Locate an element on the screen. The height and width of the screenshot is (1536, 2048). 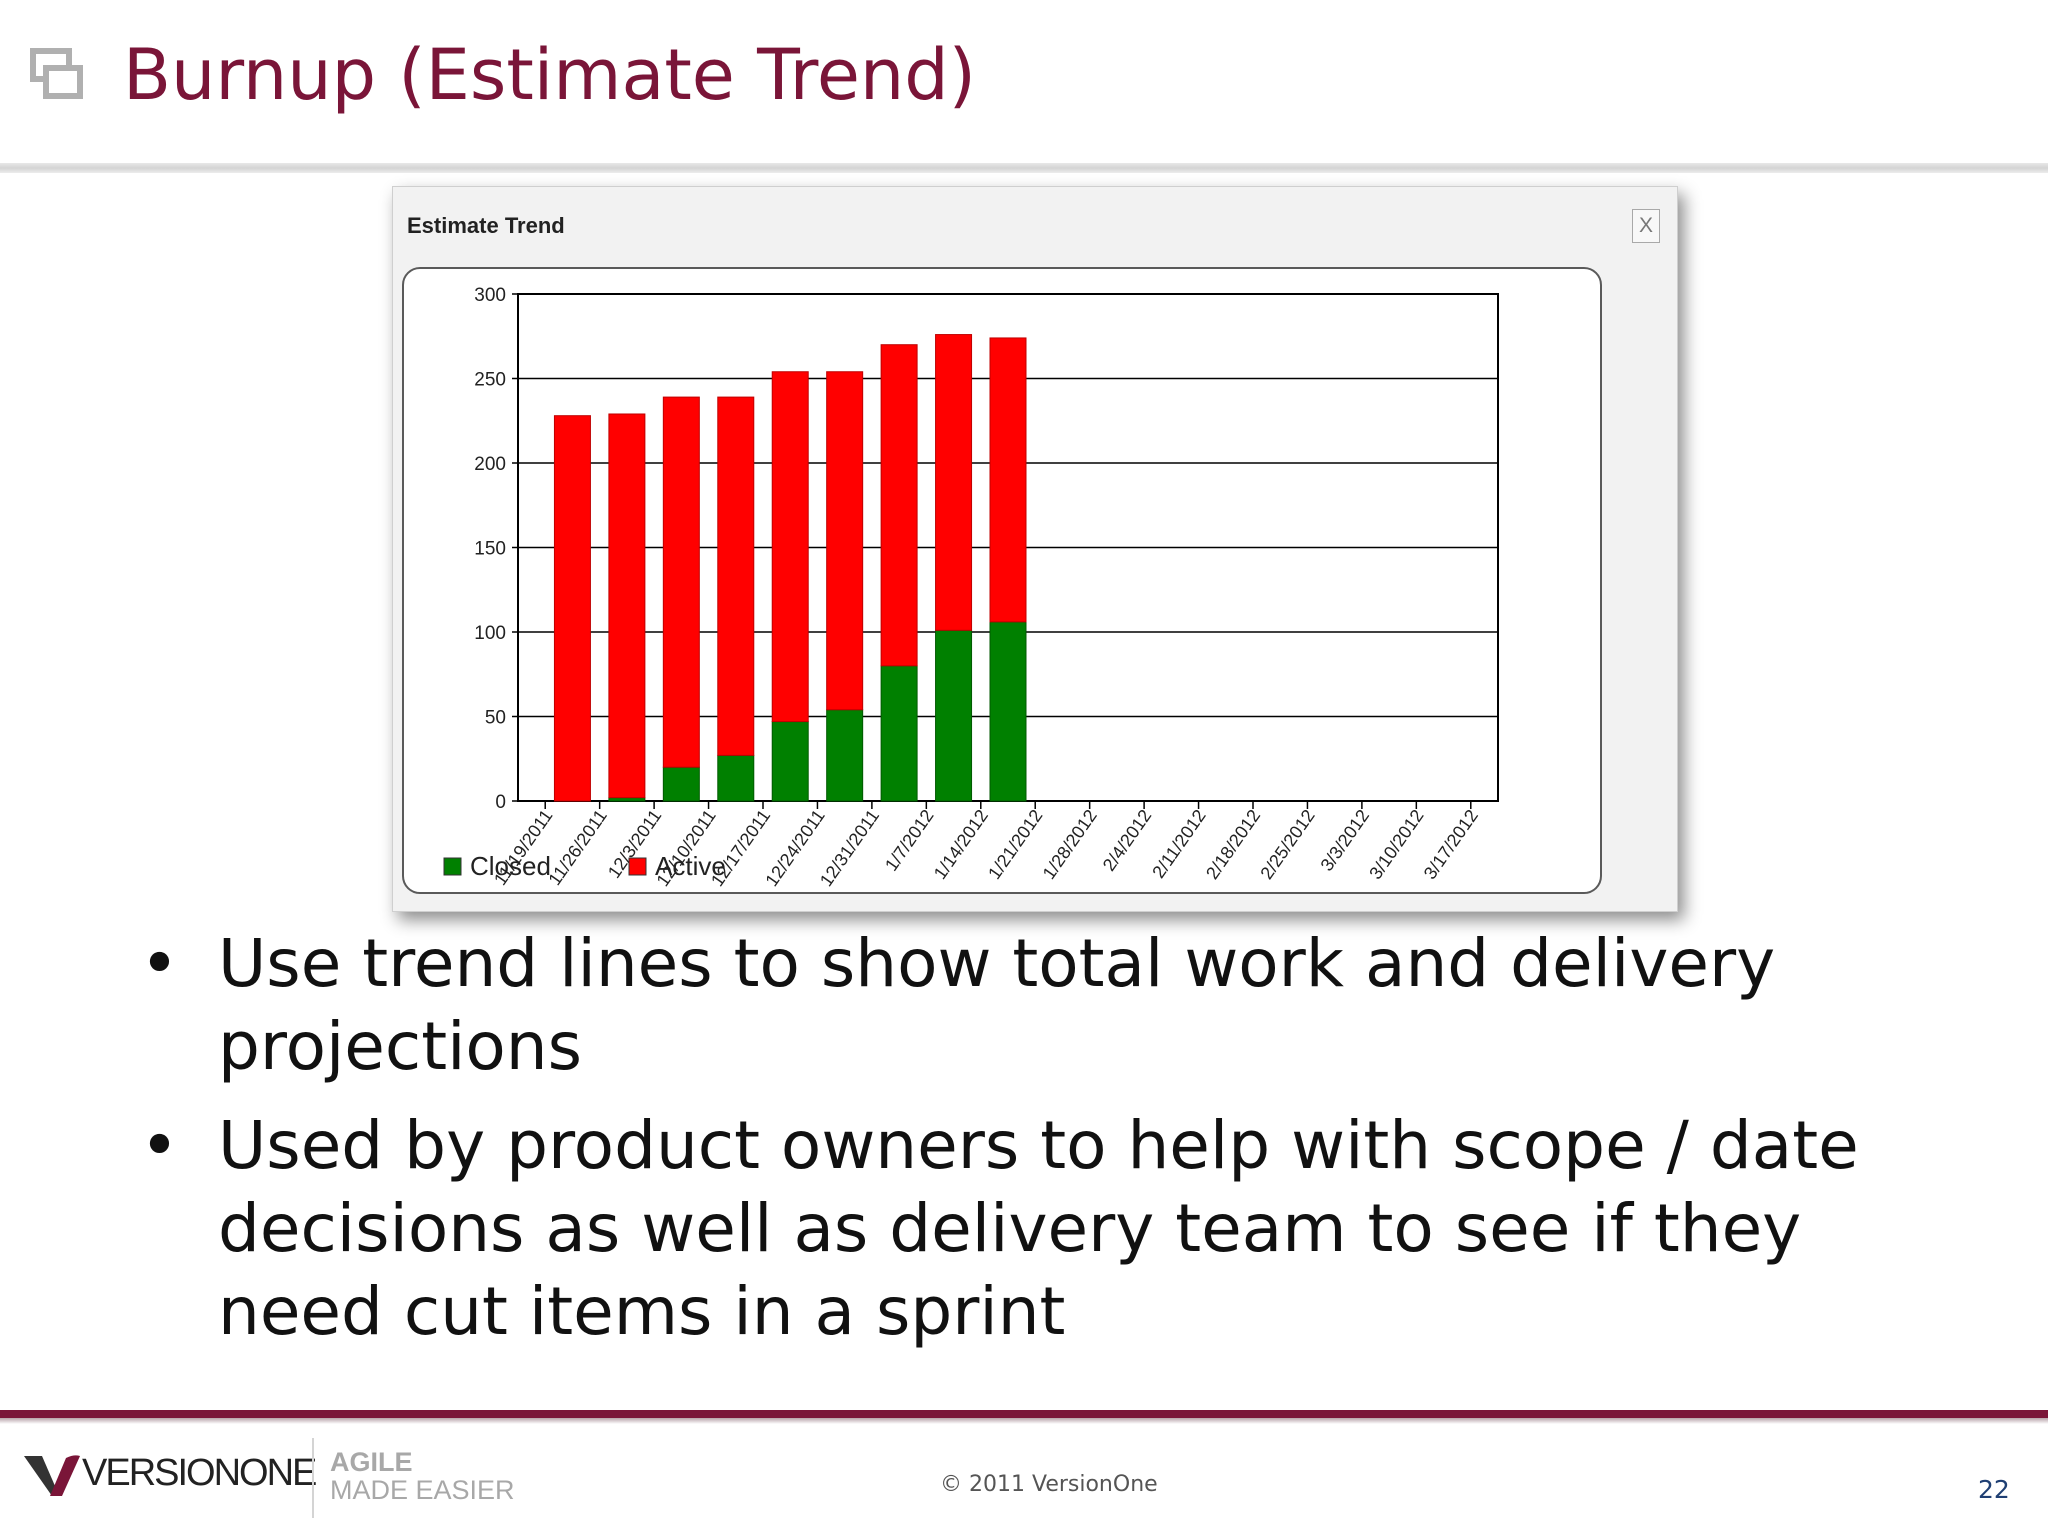
logo-divider is located at coordinates (313, 1478).